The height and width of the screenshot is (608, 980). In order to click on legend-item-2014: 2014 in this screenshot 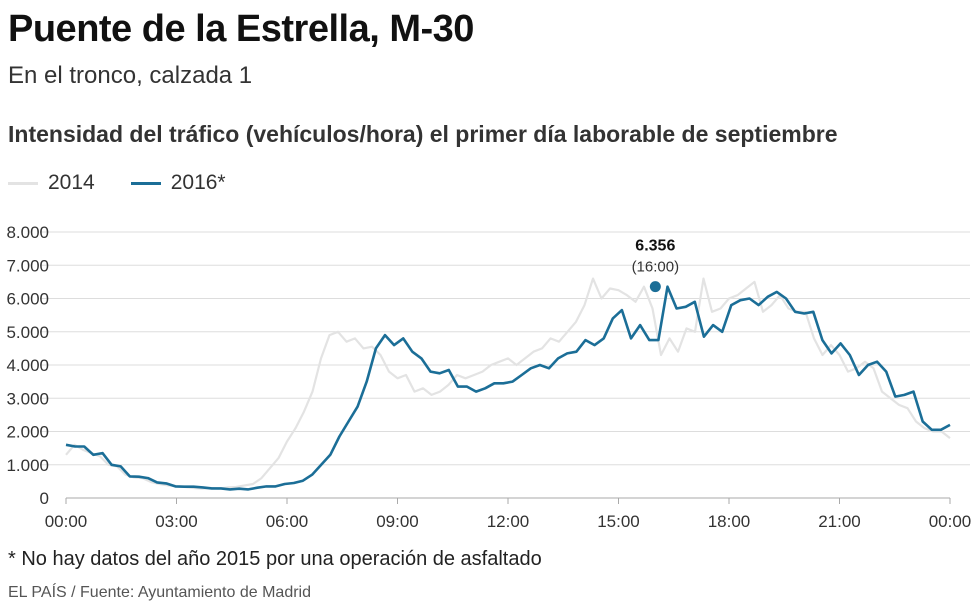, I will do `click(51, 183)`.